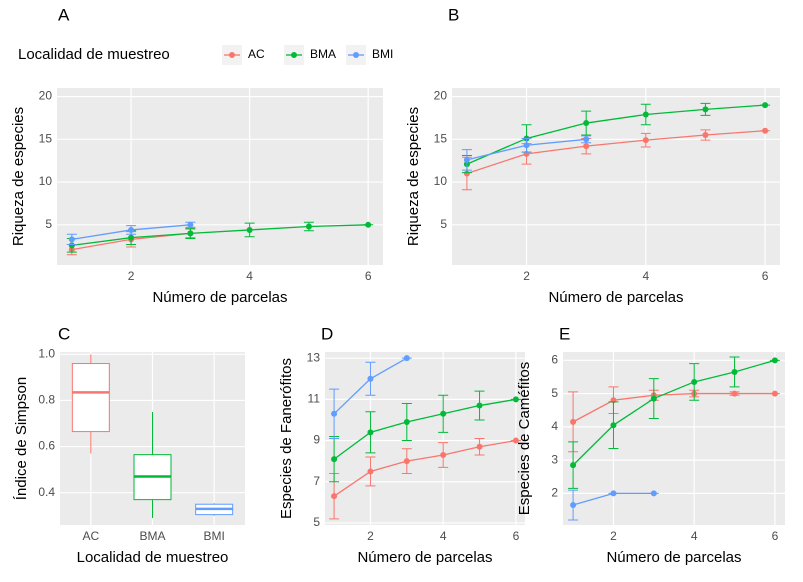 The image size is (803, 582). I want to click on legend-title: Localidad de muestreo, so click(94, 54).